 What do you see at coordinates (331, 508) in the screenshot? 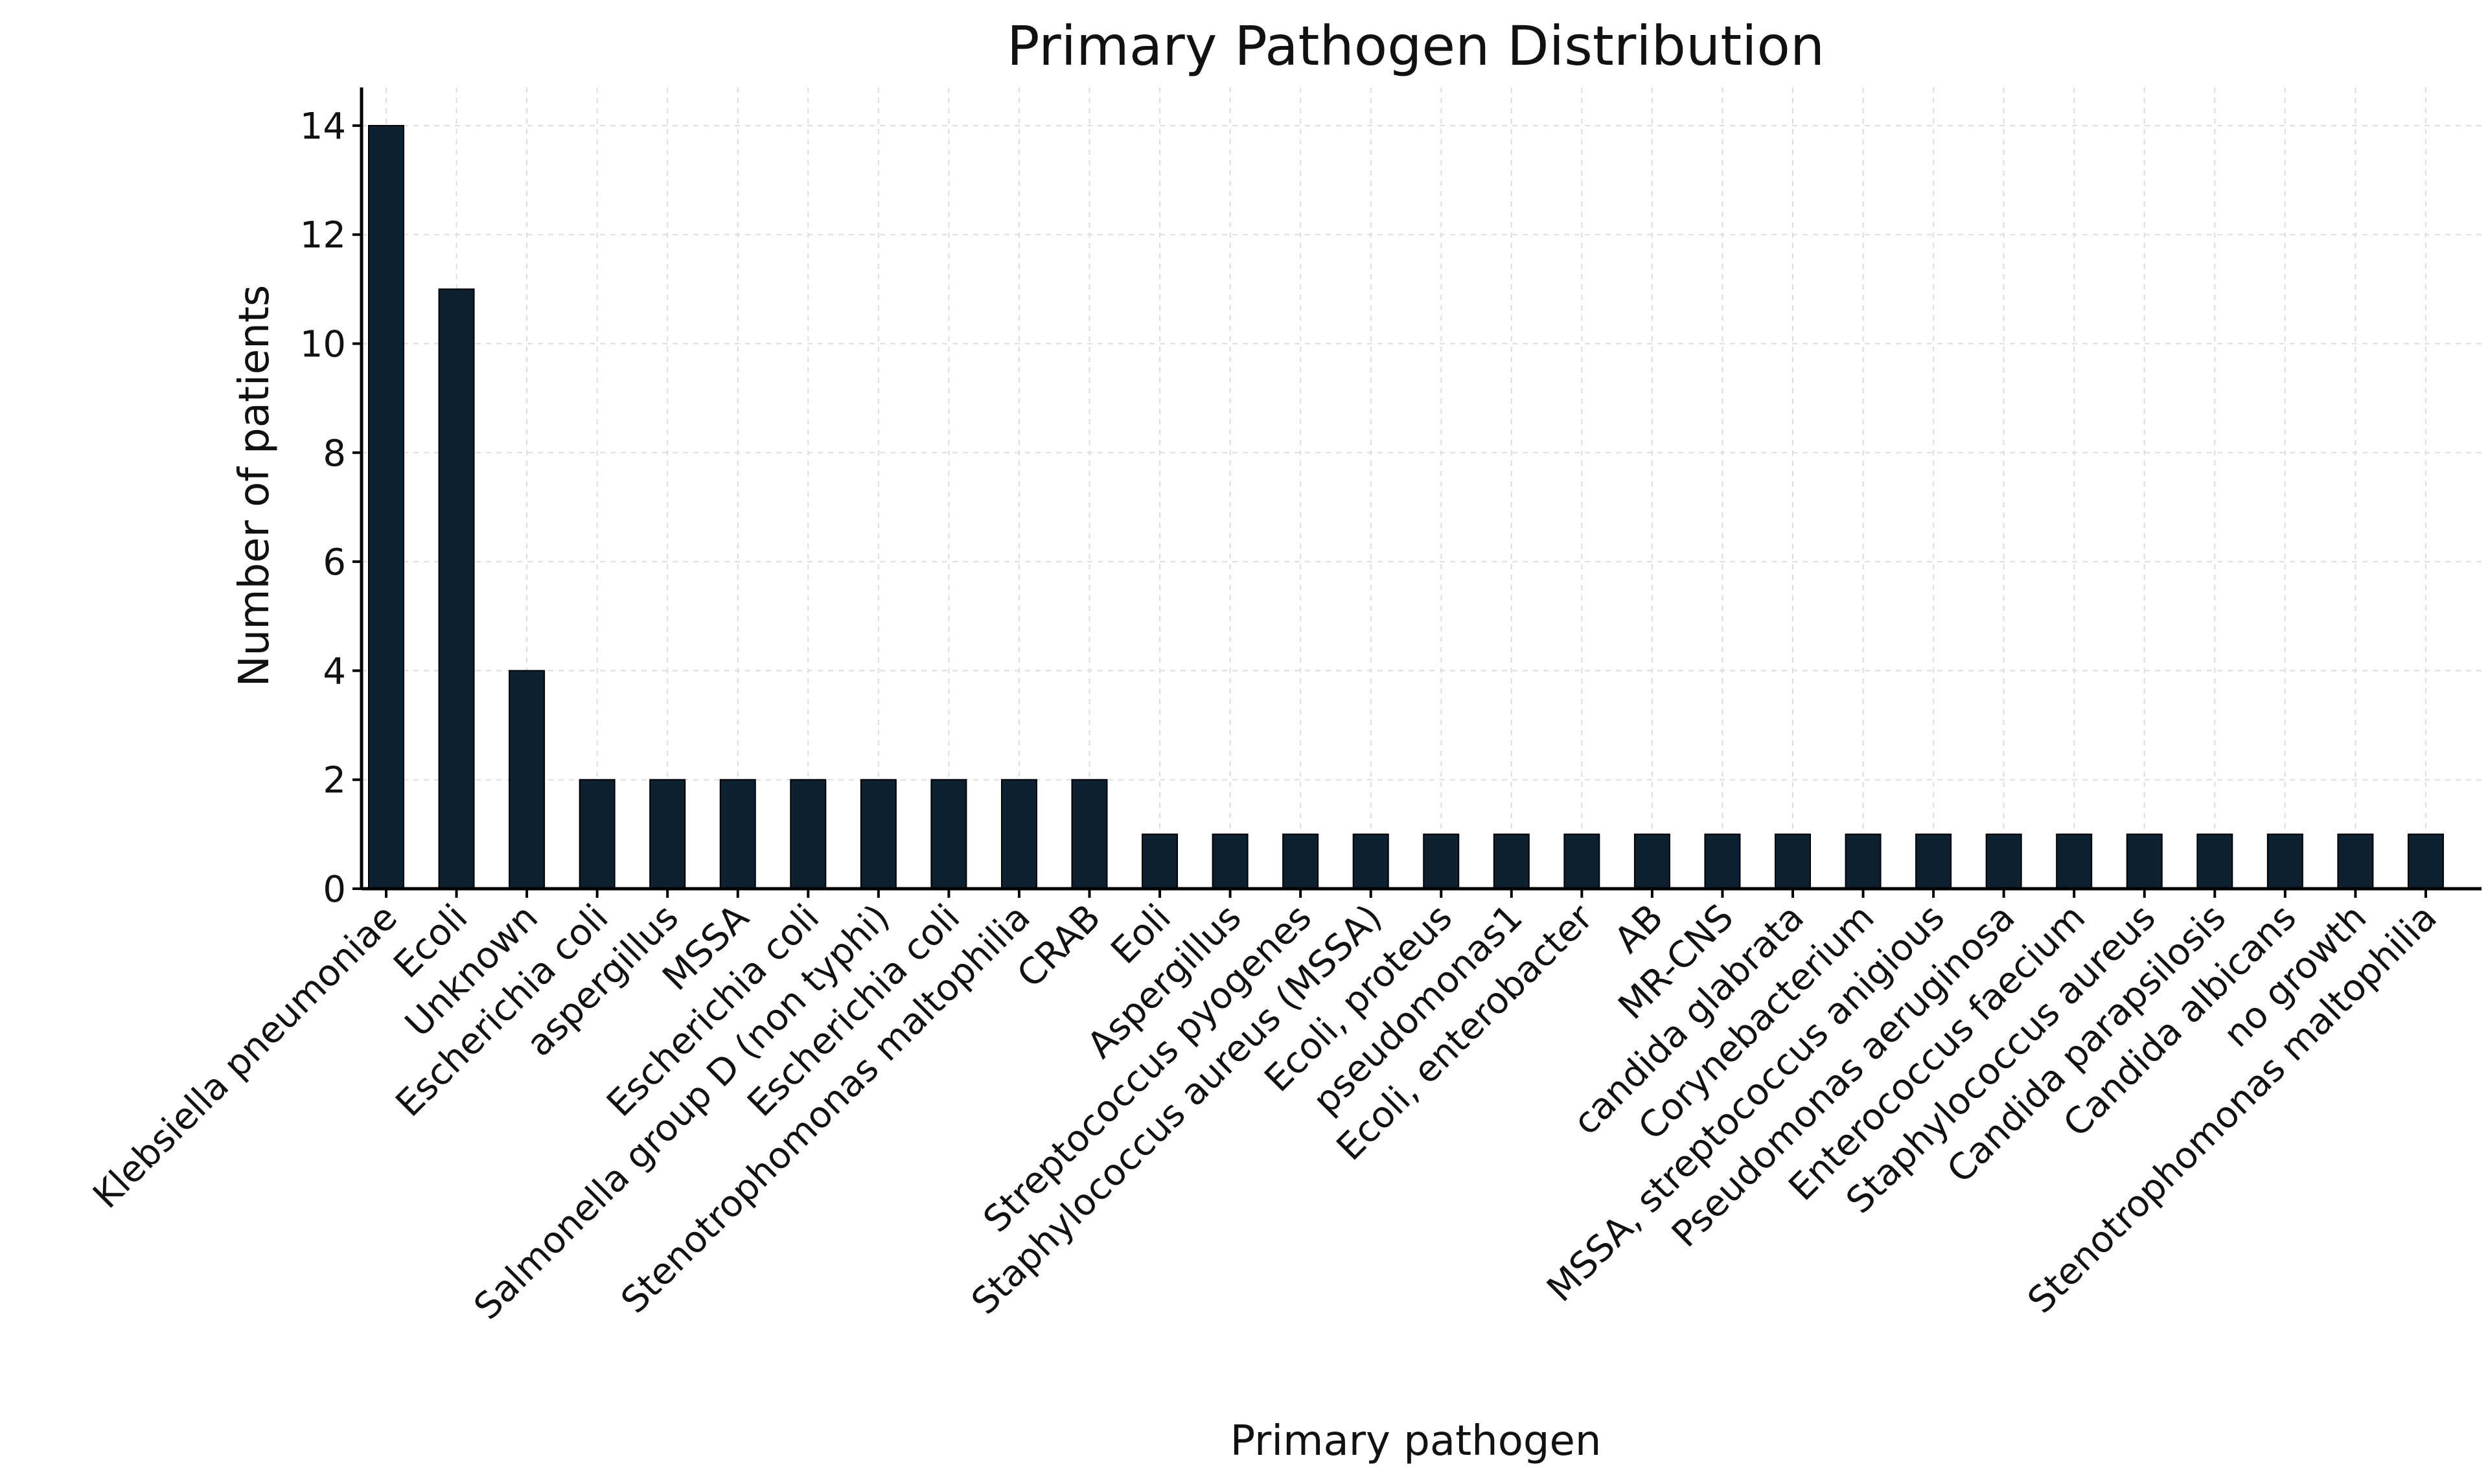
I see `y-ticks: 0 2 4 6 8 10 12 14` at bounding box center [331, 508].